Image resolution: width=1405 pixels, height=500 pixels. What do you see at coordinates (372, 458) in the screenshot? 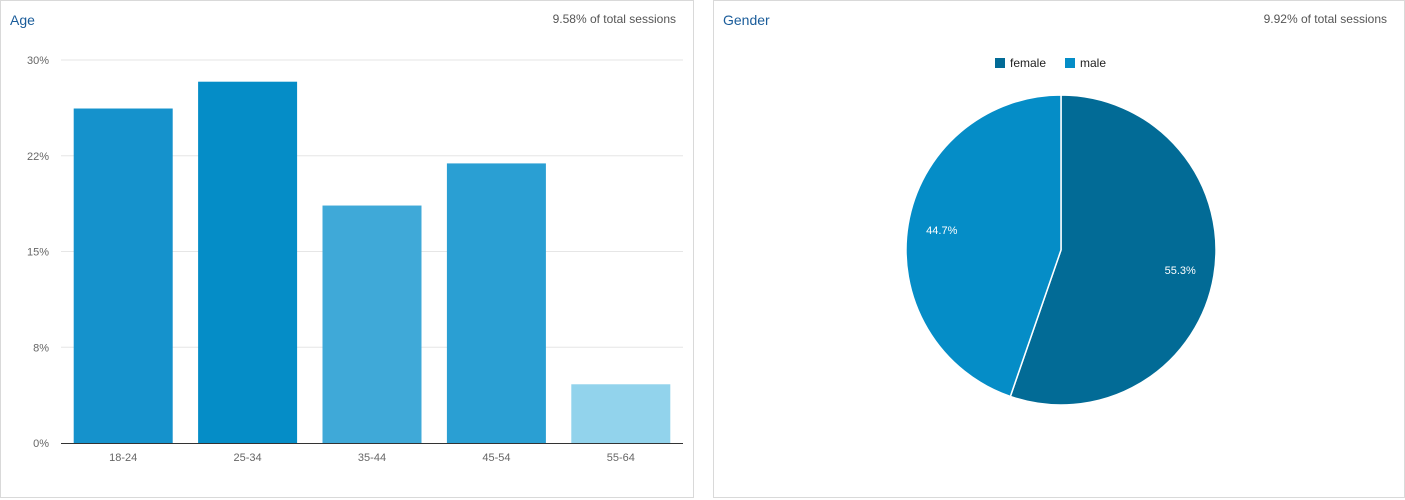
I see `x-tick-label: 35-44` at bounding box center [372, 458].